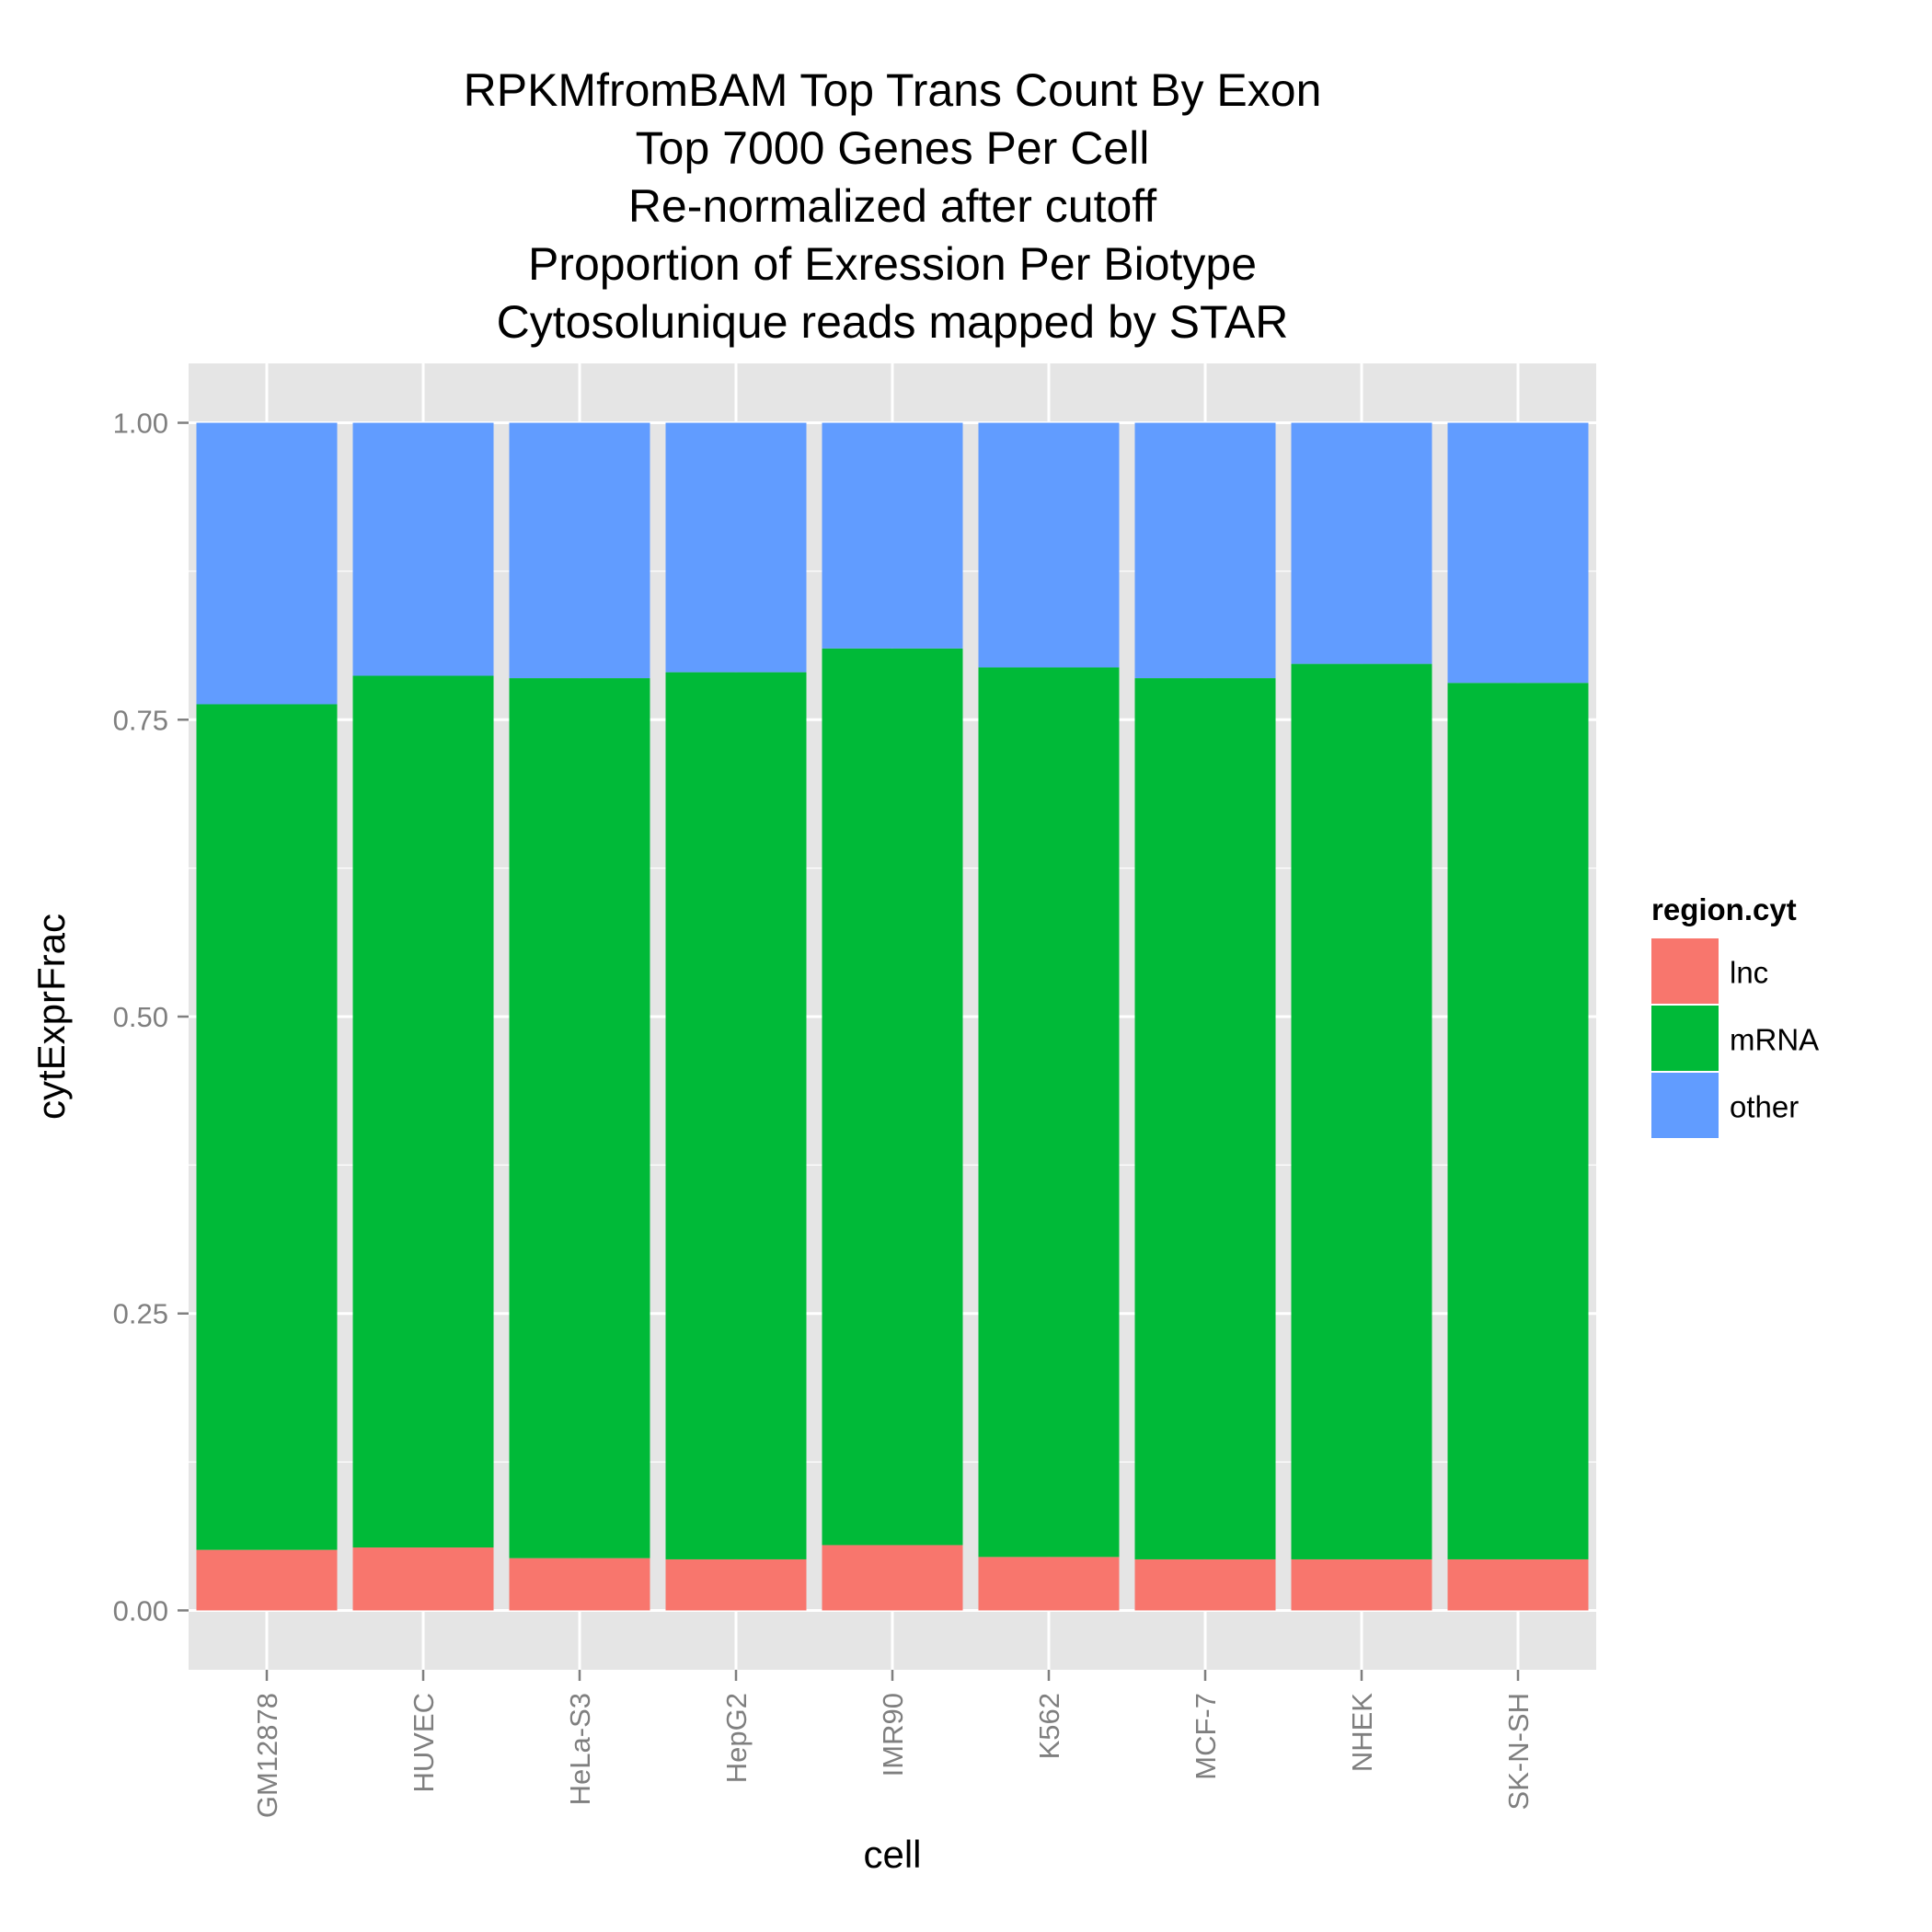 This screenshot has height=1932, width=1932. Describe the element at coordinates (893, 148) in the screenshot. I see `title-line: Top 7000 Genes Per Cell` at that location.